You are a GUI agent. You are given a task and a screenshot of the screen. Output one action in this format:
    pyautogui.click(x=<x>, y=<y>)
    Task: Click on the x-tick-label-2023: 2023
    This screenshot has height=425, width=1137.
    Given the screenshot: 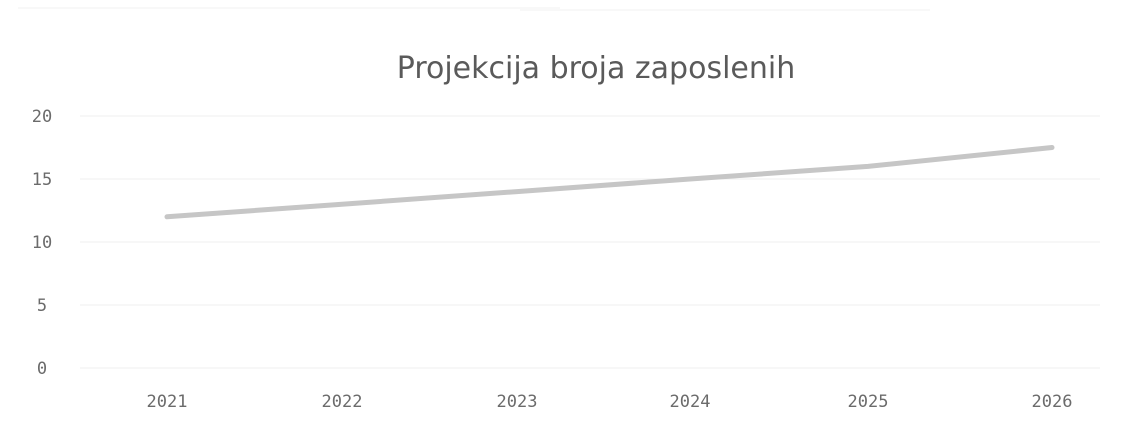 What is the action you would take?
    pyautogui.click(x=517, y=402)
    